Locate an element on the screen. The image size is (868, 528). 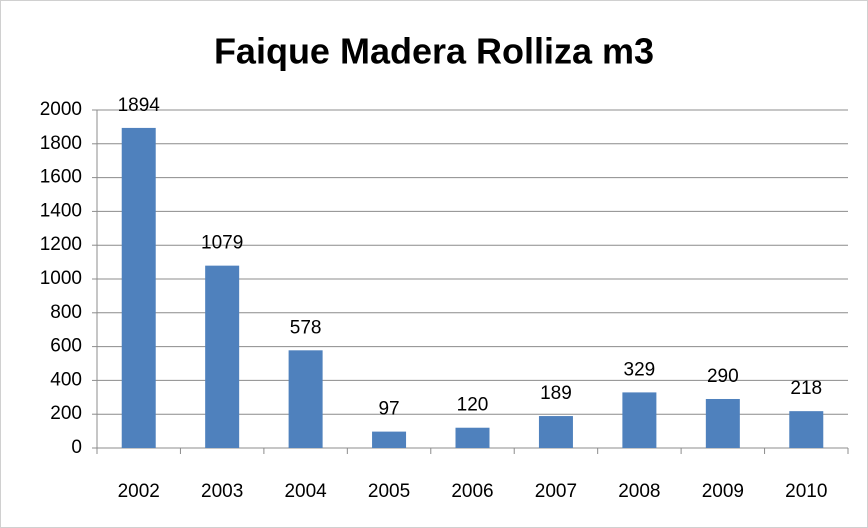
data-label: 1079 is located at coordinates (222, 243).